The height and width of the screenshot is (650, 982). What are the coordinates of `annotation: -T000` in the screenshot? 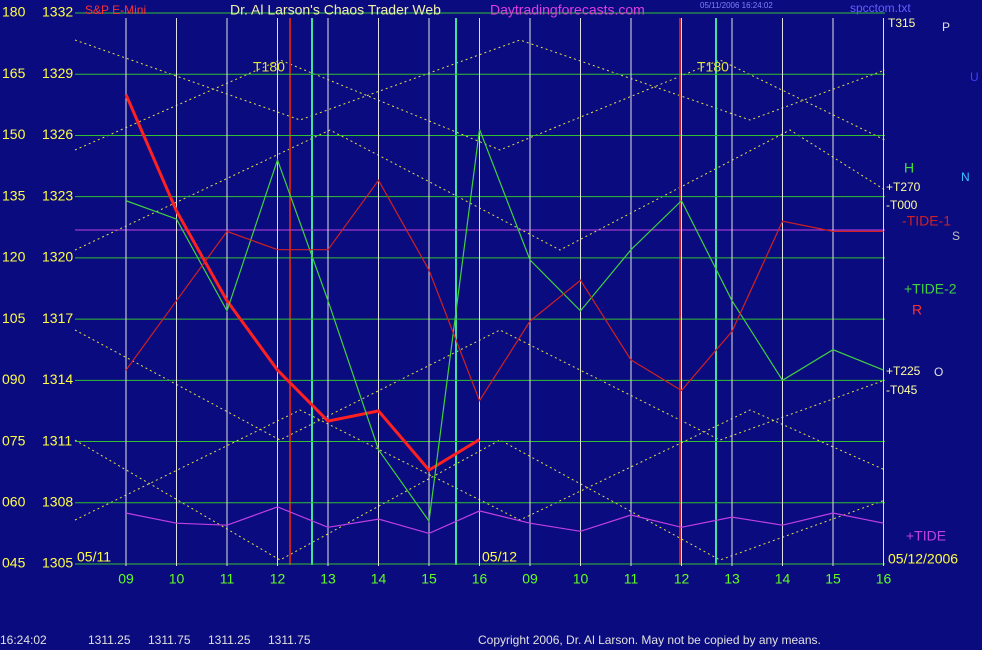 It's located at (902, 205).